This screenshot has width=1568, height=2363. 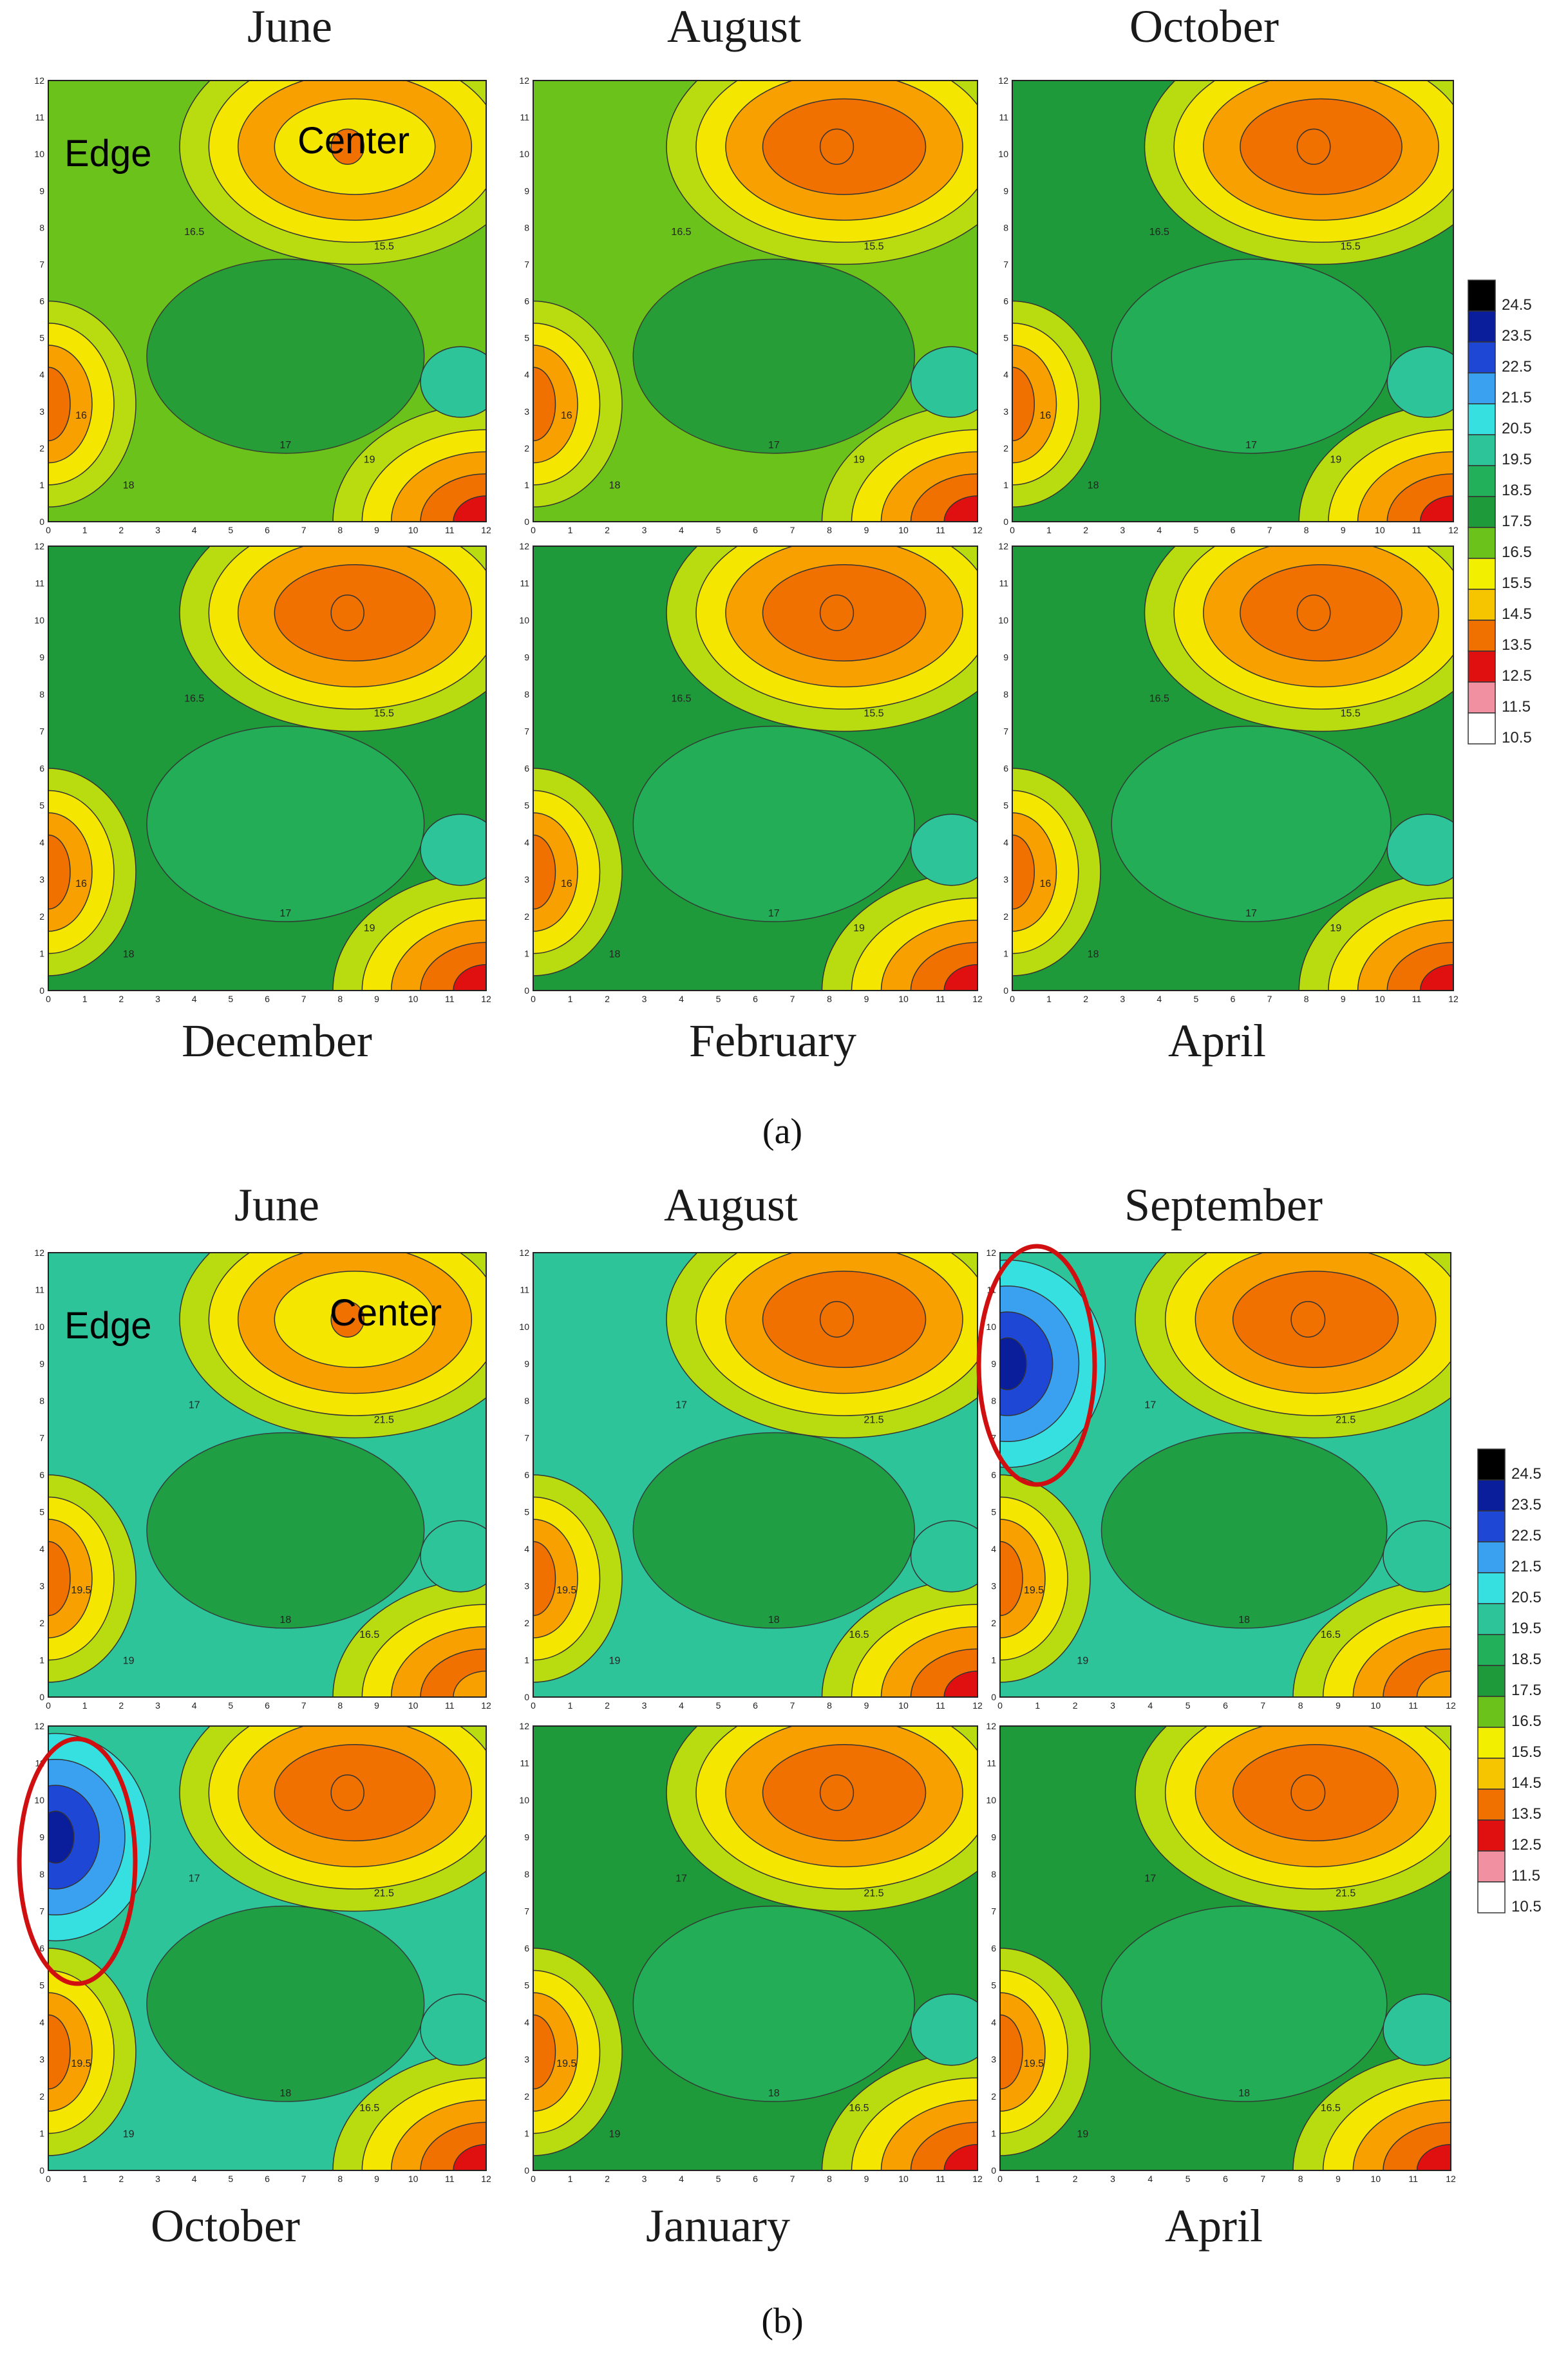 I want to click on x-tick-11-3: 3, so click(x=1112, y=2179).